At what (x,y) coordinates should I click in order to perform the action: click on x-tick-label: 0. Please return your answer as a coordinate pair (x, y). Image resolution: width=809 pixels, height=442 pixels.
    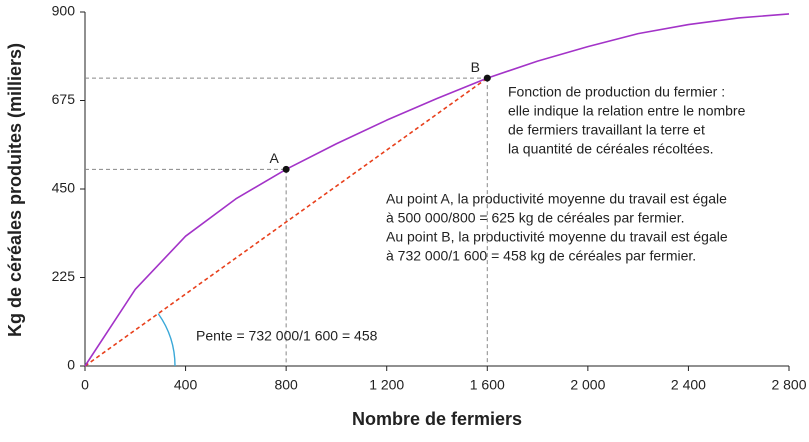
    Looking at the image, I should click on (85, 385).